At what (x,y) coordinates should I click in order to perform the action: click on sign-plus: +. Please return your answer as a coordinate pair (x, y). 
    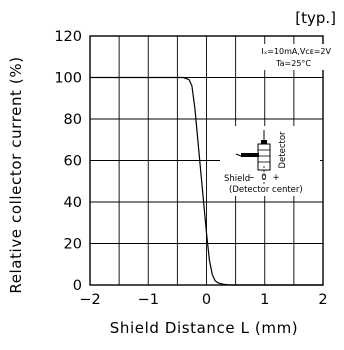
    Looking at the image, I should click on (275, 178).